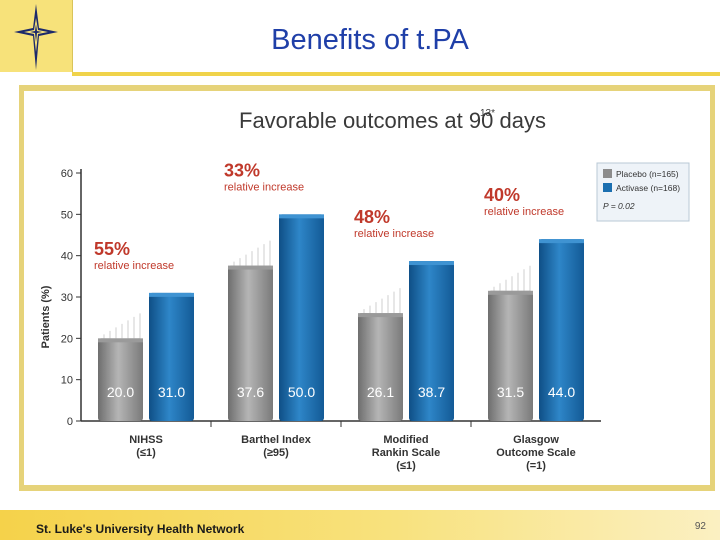 Image resolution: width=720 pixels, height=540 pixels. What do you see at coordinates (370, 40) in the screenshot?
I see `slide-title: Benefits of t.PA` at bounding box center [370, 40].